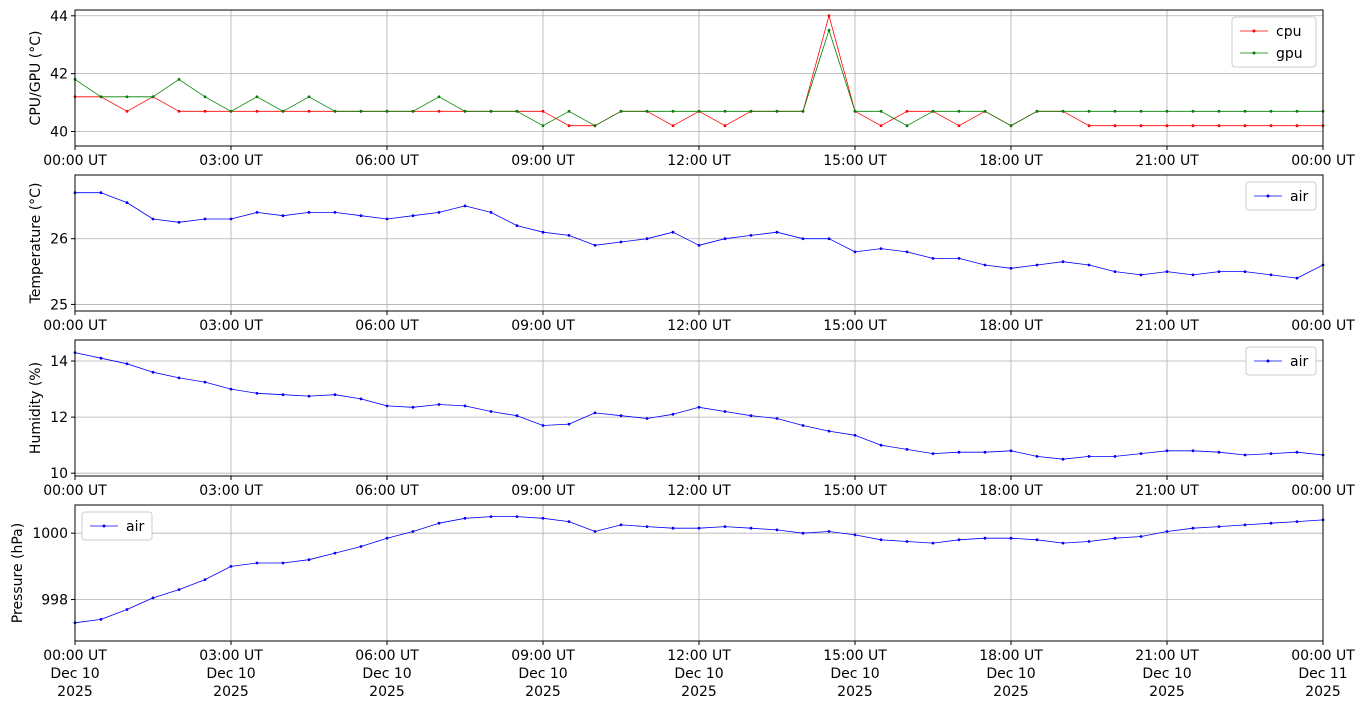 This screenshot has width=1364, height=711. I want to click on x-tick-label: 18:00 UT, so click(1011, 491).